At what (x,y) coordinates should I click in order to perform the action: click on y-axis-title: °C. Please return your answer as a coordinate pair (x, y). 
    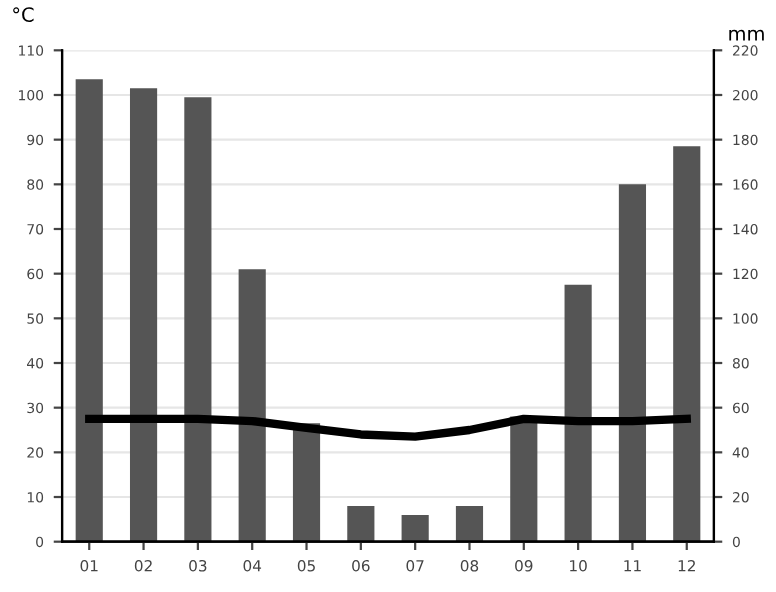
    Looking at the image, I should click on (23, 14).